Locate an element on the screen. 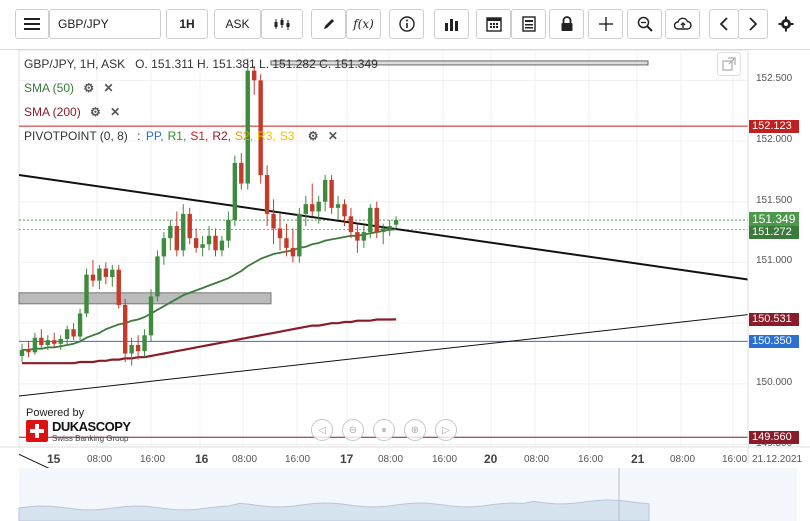  zoom-in-icon: ⊕ is located at coordinates (415, 430).